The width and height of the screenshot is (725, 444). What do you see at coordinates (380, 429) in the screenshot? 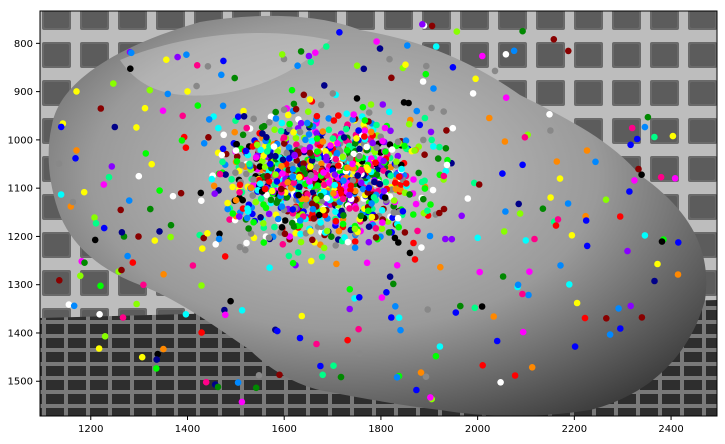
I see `x-tick-label: 1800` at bounding box center [380, 429].